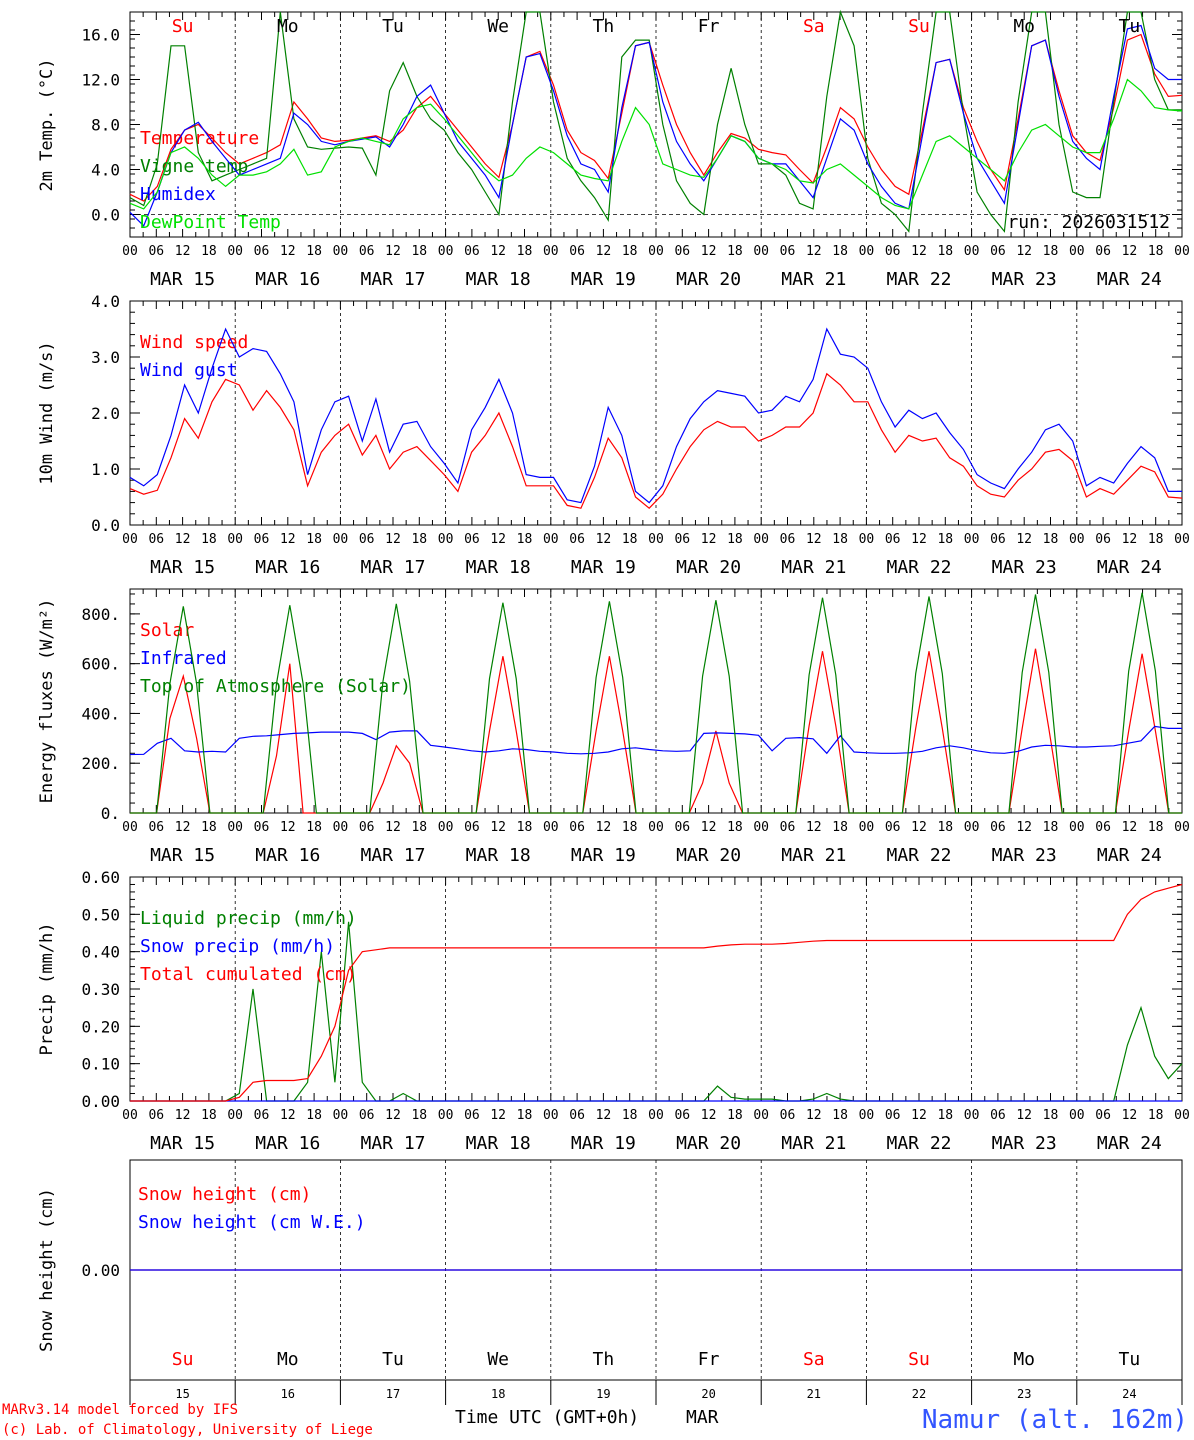  What do you see at coordinates (1129, 1394) in the screenshot?
I see `bottom-day-number: 24` at bounding box center [1129, 1394].